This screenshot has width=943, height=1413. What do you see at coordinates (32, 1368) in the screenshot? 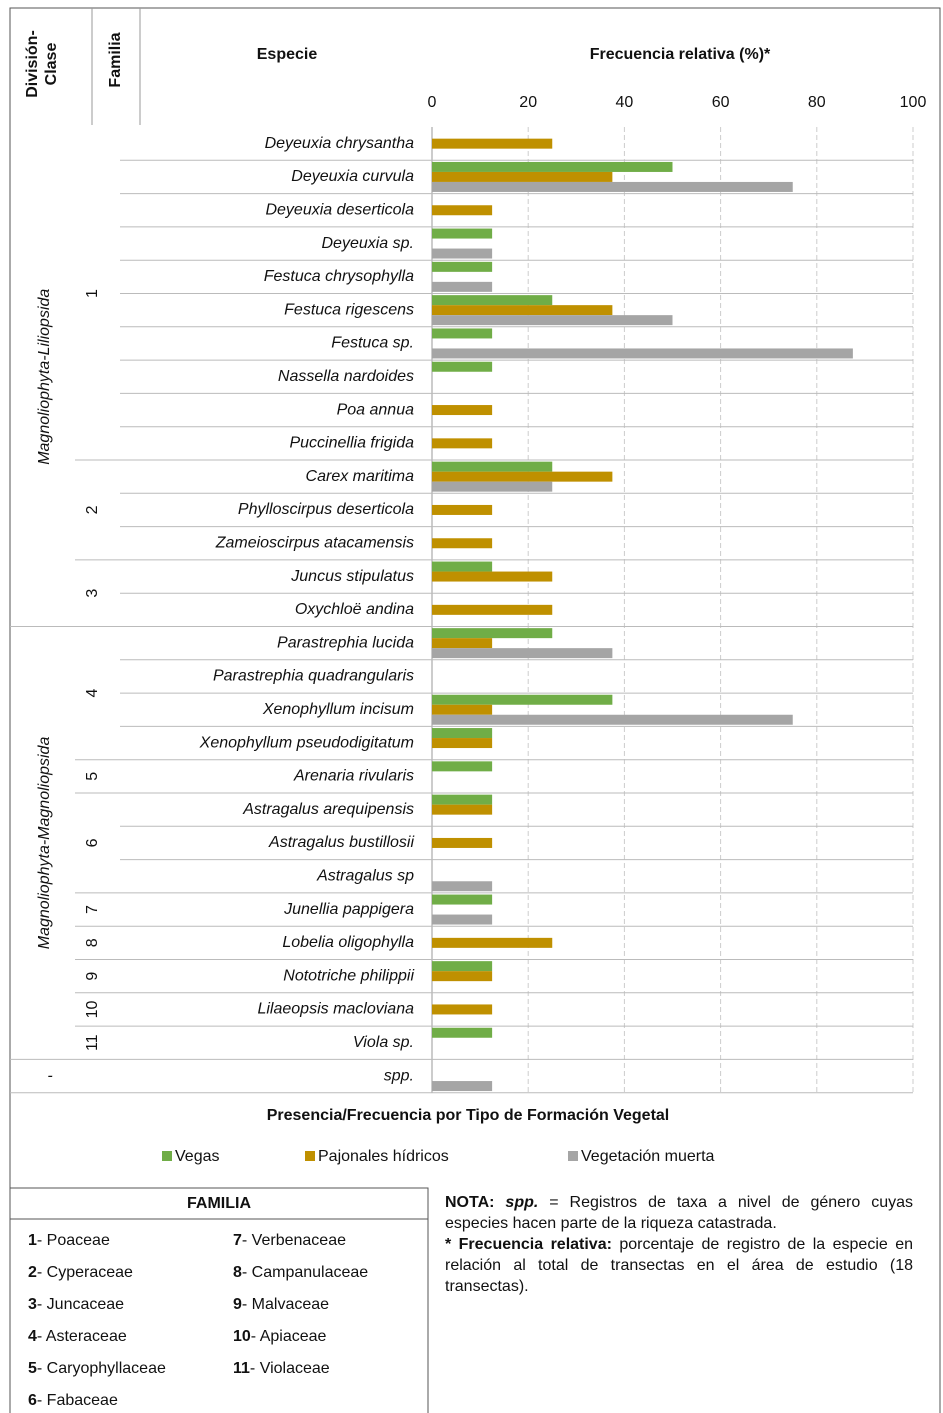
I see `familia-number: 5` at bounding box center [32, 1368].